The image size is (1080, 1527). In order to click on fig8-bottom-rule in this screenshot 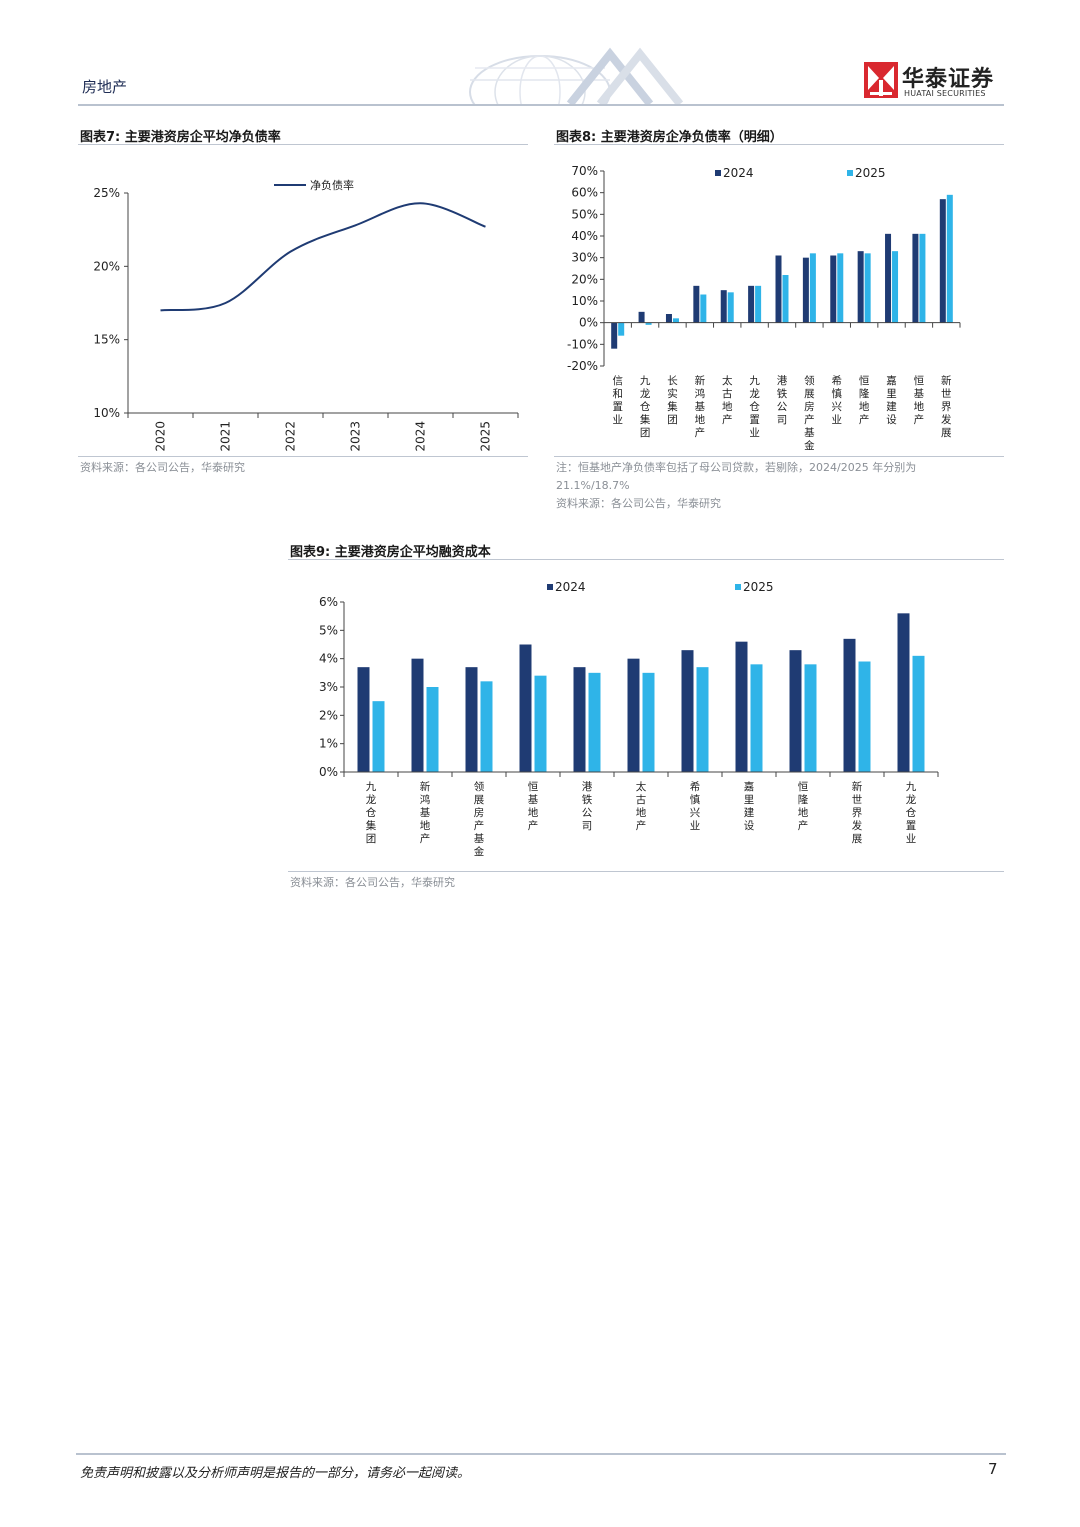, I will do `click(779, 456)`.